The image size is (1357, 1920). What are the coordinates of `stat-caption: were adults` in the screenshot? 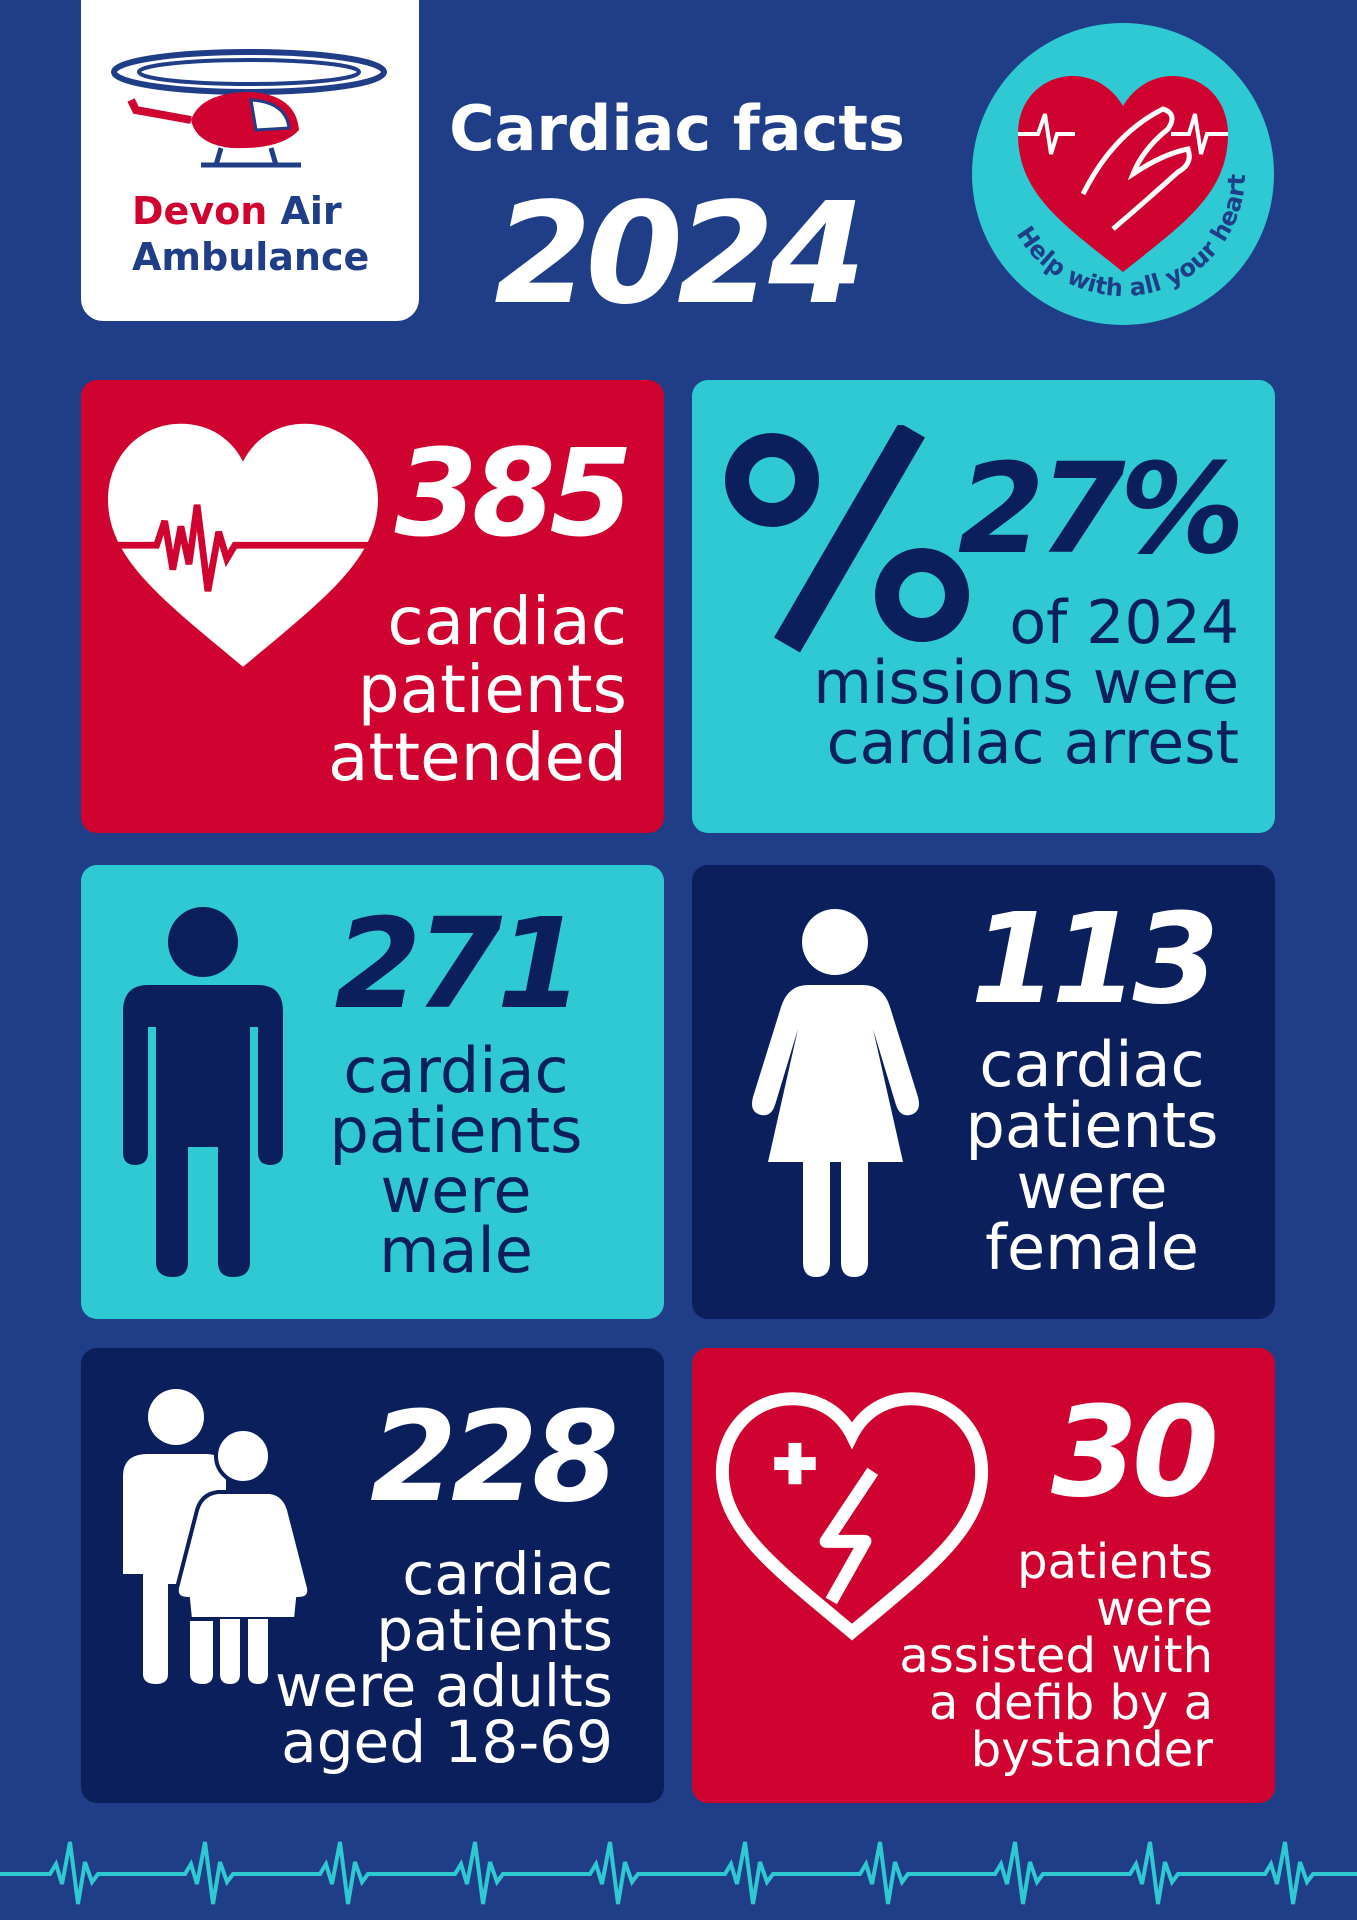 It's located at (443, 1686).